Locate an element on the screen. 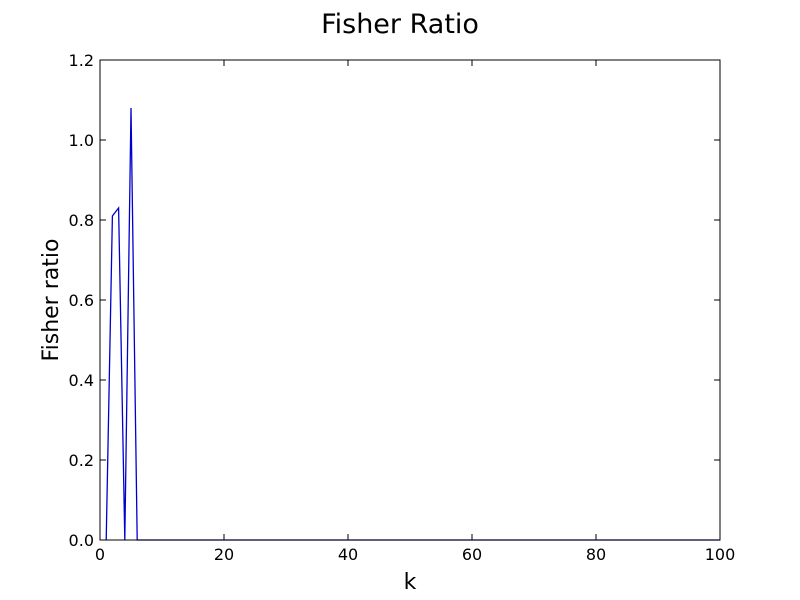 Image resolution: width=800 pixels, height=600 pixels. x-tick-label: 100 is located at coordinates (720, 554).